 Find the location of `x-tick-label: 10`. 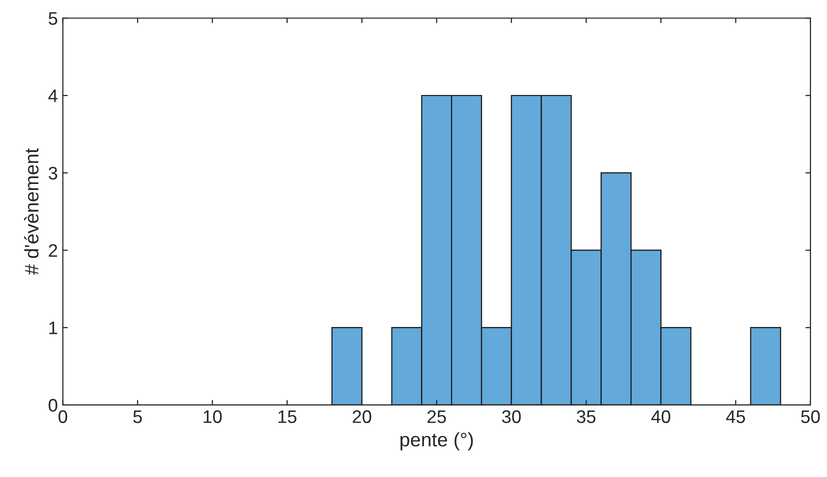

x-tick-label: 10 is located at coordinates (213, 417).